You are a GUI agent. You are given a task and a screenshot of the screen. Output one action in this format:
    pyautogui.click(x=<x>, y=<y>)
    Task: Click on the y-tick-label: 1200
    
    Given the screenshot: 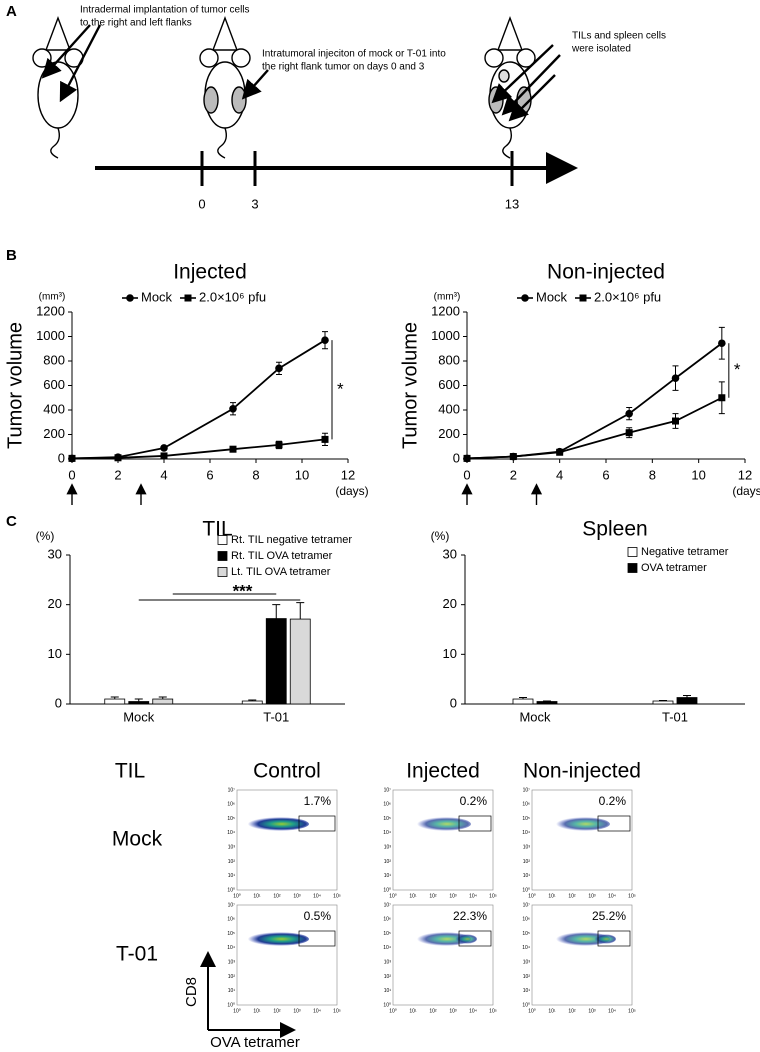 What is the action you would take?
    pyautogui.click(x=445, y=310)
    